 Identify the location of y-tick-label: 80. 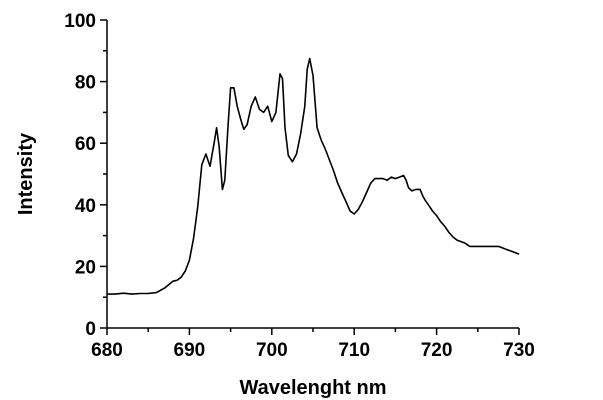
(85, 83).